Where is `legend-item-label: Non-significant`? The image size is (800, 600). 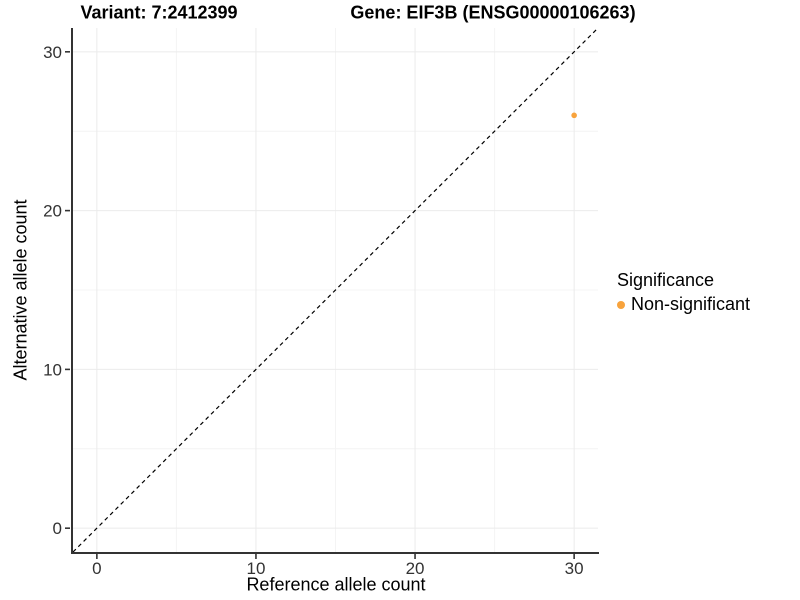
legend-item-label: Non-significant is located at coordinates (691, 304).